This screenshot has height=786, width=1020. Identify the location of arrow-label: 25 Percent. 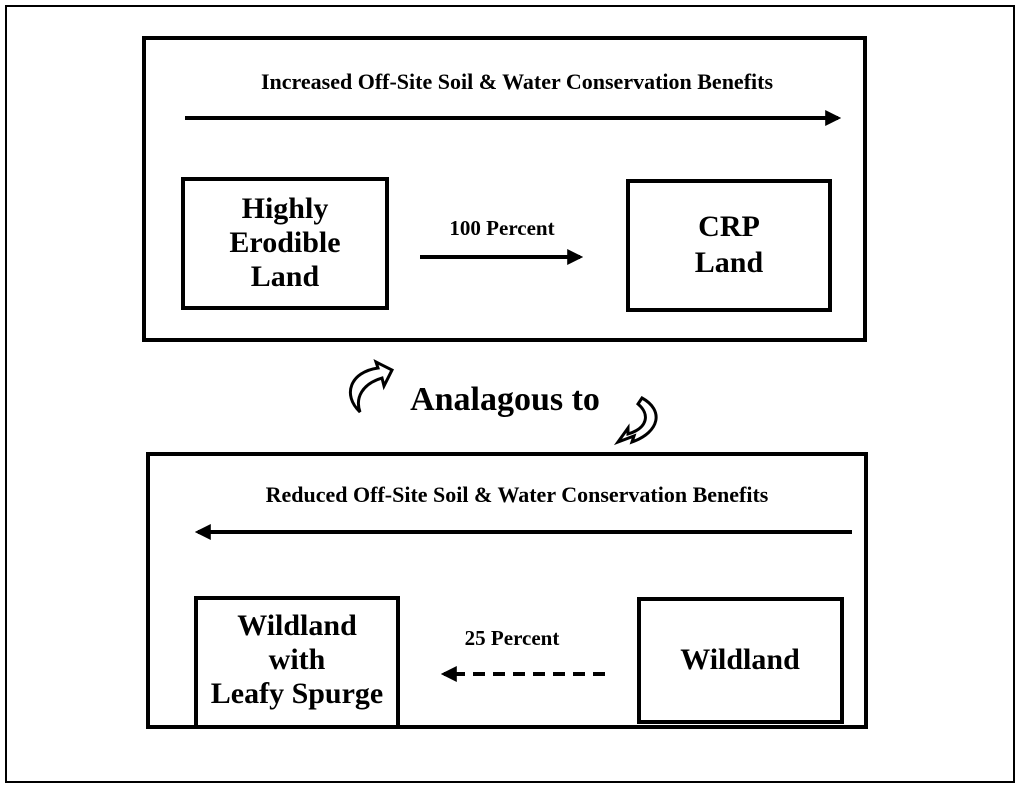
(512, 638).